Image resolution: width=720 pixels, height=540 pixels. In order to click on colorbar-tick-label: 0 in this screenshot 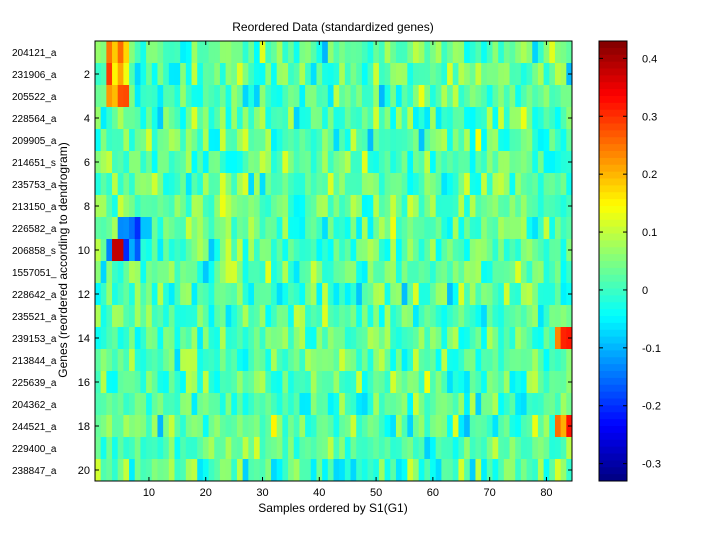, I will do `click(645, 291)`.